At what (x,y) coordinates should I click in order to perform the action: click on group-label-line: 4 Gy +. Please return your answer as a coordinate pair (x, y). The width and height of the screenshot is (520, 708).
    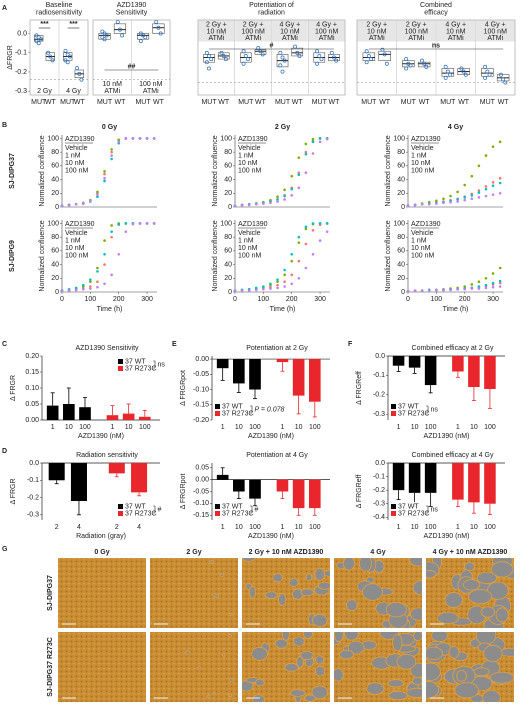
    Looking at the image, I should click on (326, 24).